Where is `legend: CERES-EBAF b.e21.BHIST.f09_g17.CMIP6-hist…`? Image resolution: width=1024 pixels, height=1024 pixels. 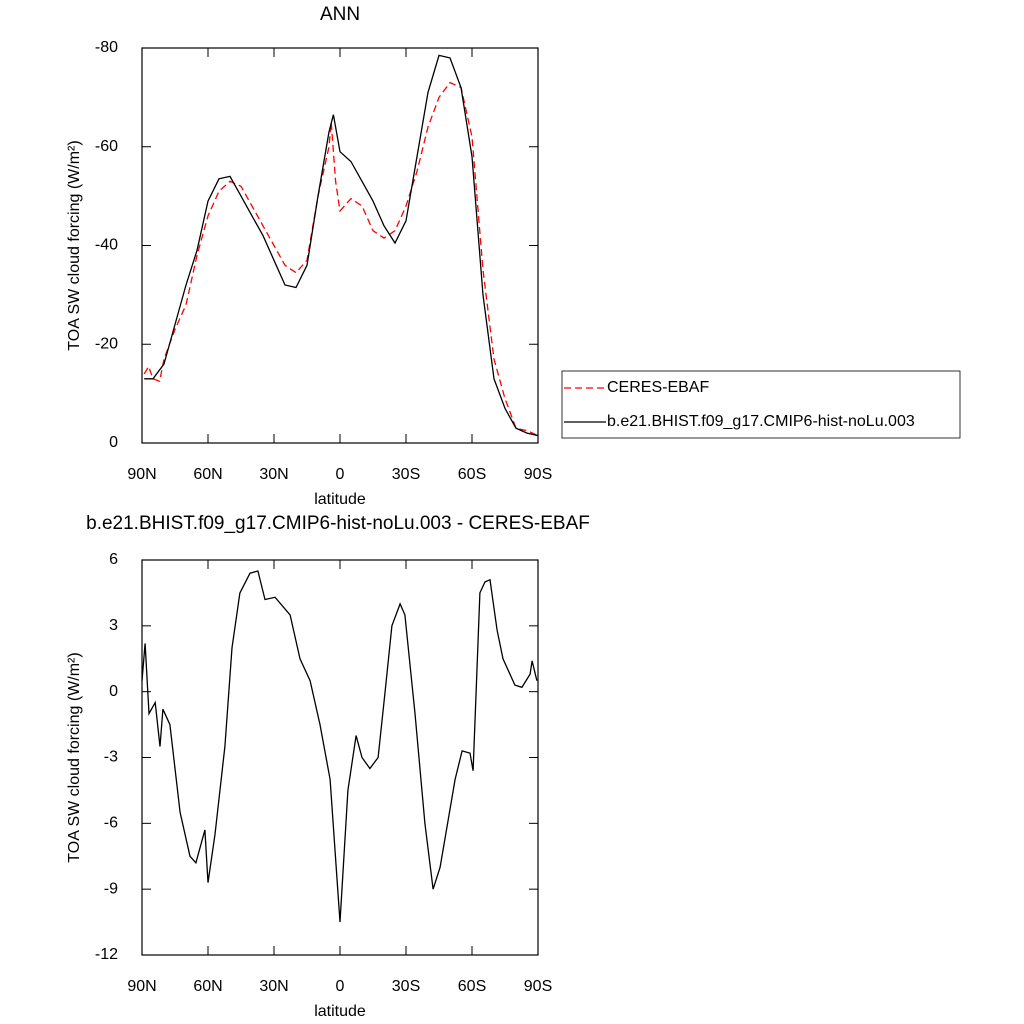 legend: CERES-EBAF b.e21.BHIST.f09_g17.CMIP6-hist… is located at coordinates (761, 404).